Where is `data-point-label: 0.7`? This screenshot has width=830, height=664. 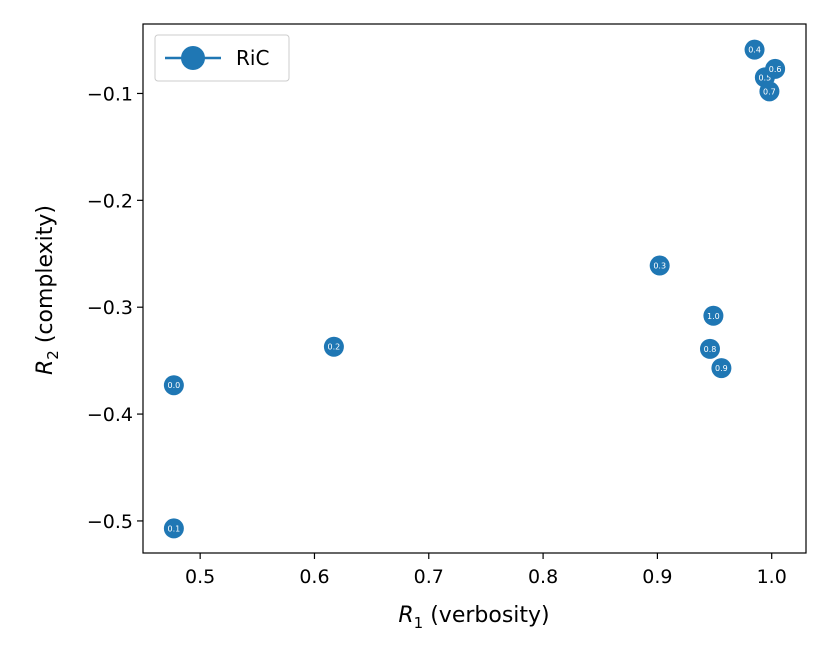
data-point-label: 0.7 is located at coordinates (769, 91).